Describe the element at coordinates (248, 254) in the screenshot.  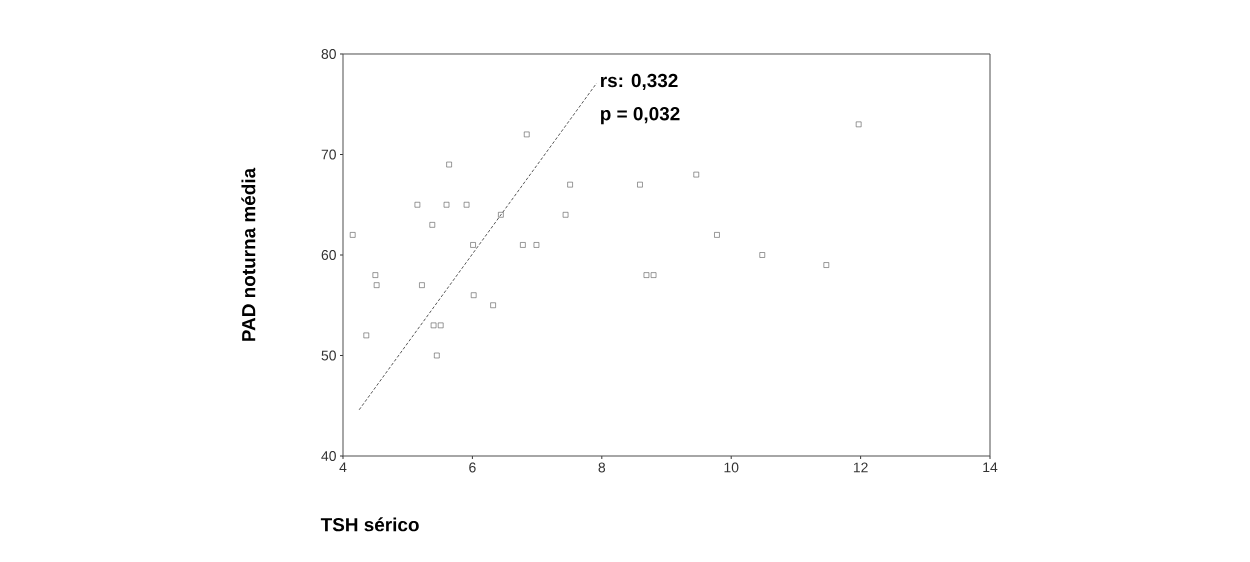
I see `y-axis-title: PAD noturna média` at that location.